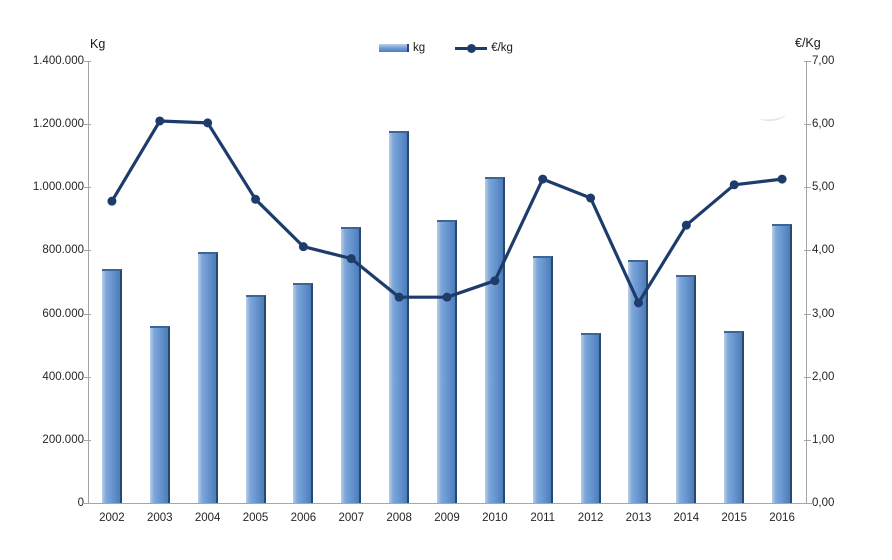 Image resolution: width=892 pixels, height=560 pixels. Describe the element at coordinates (159, 414) in the screenshot. I see `bar-2003` at that location.